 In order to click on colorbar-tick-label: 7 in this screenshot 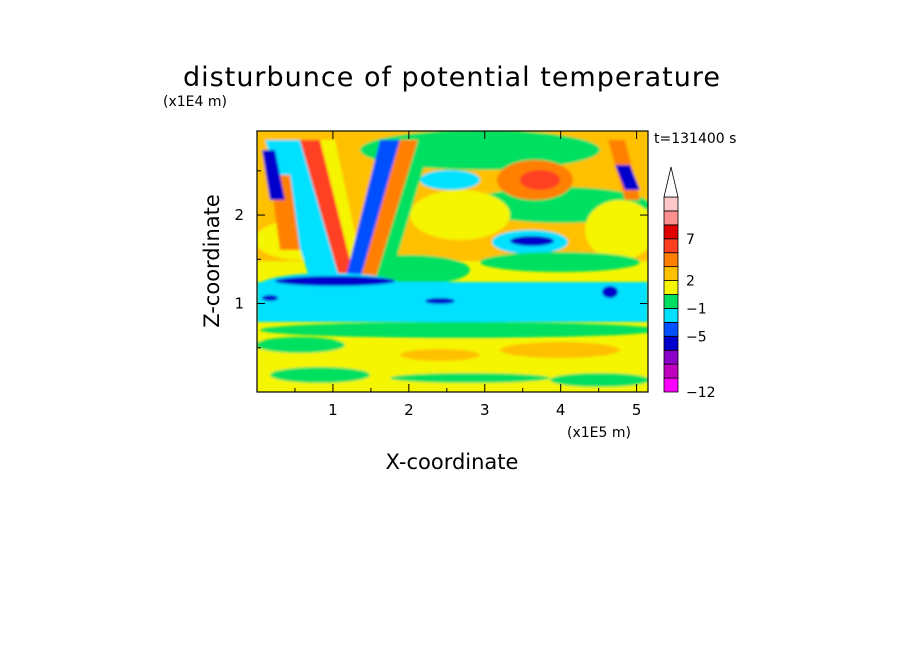, I will do `click(690, 240)`.